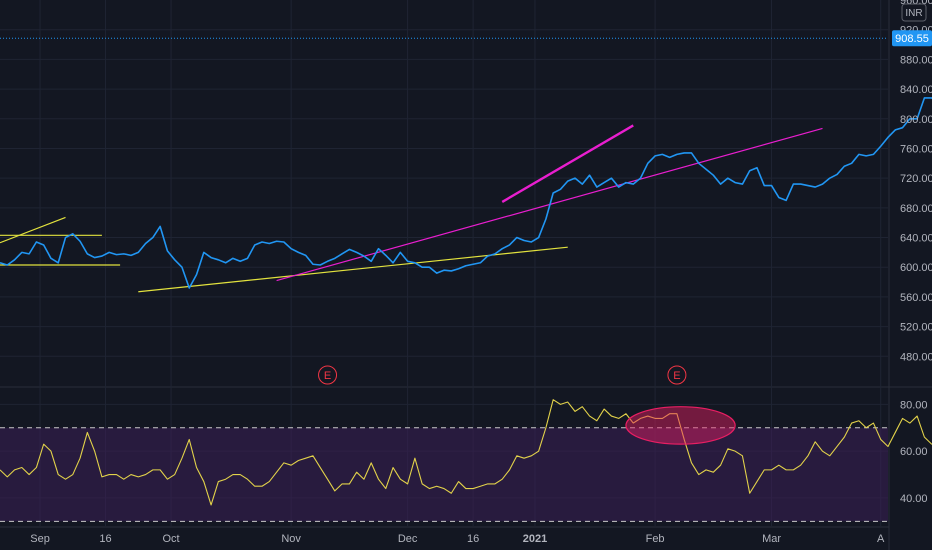  I want to click on rsi-axis-tick-label: 60.00, so click(914, 452).